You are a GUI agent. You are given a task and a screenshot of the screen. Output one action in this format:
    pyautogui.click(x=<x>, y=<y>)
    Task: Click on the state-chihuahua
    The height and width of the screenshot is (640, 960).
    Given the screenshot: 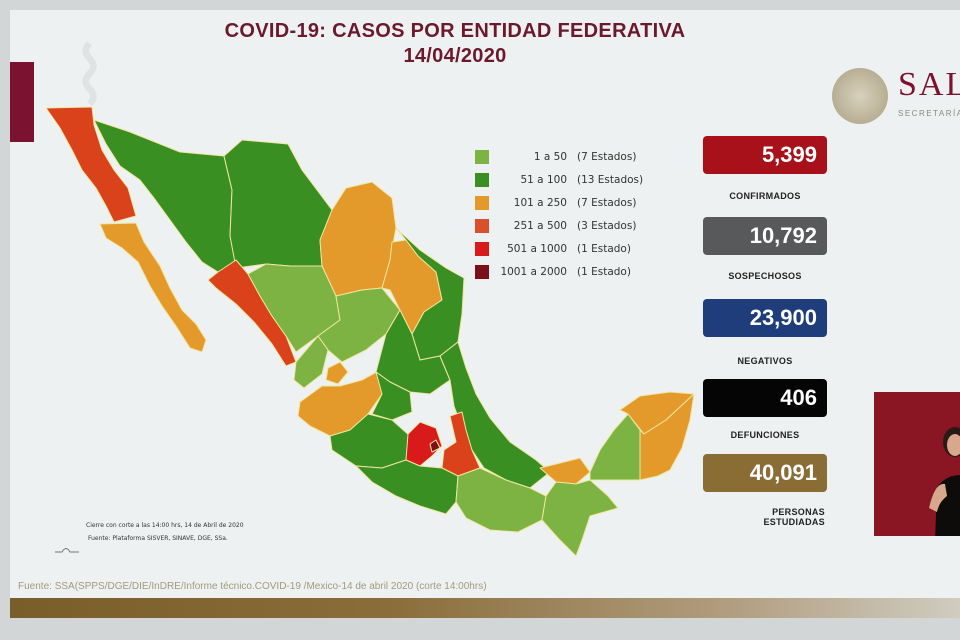 What is the action you would take?
    pyautogui.click(x=278, y=204)
    